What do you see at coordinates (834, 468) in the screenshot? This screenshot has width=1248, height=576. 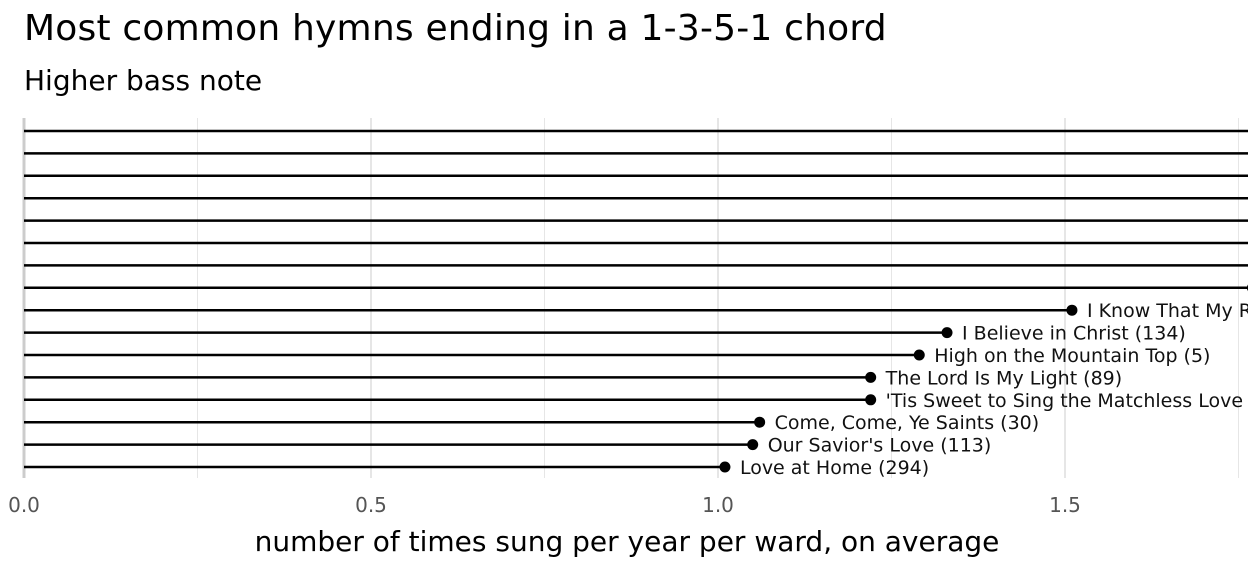 I see `bar-label: Love at Home (294)` at bounding box center [834, 468].